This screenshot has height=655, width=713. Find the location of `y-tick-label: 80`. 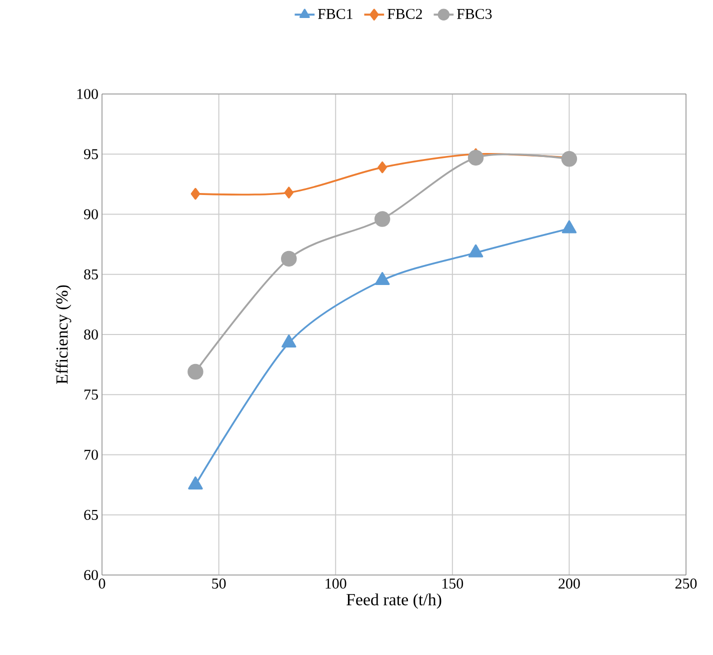

y-tick-label: 80 is located at coordinates (91, 334).